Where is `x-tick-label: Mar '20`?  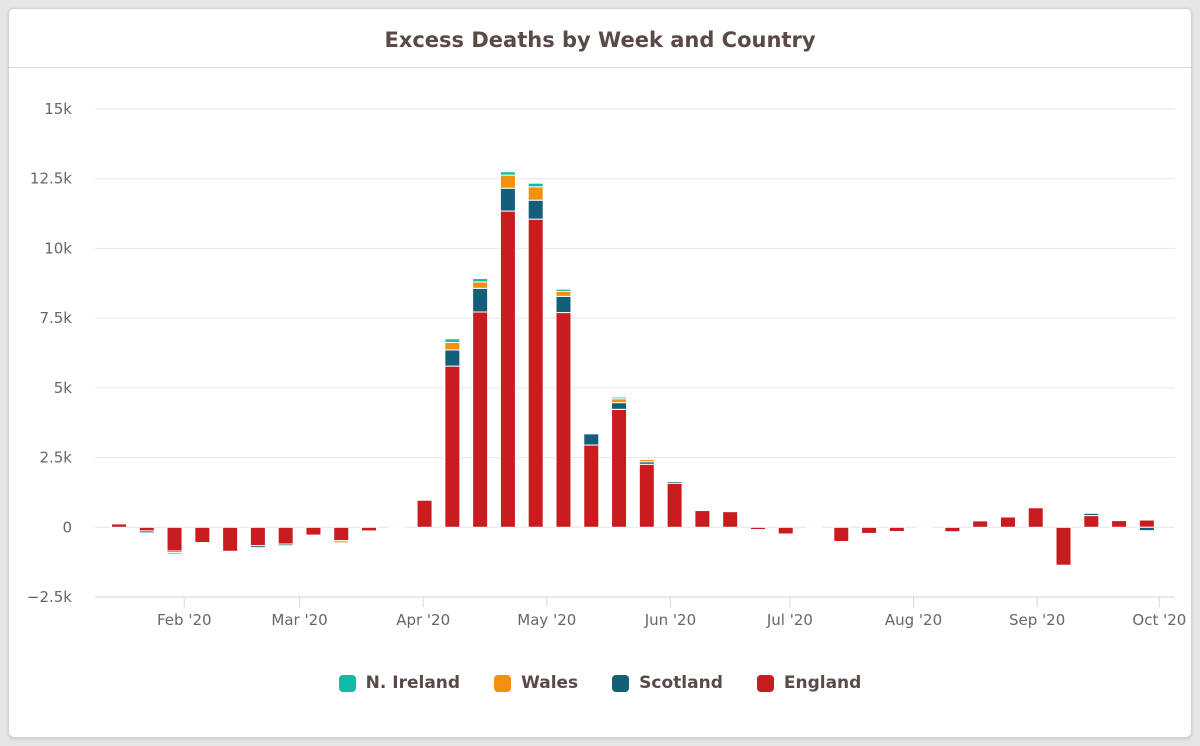
x-tick-label: Mar '20 is located at coordinates (299, 620).